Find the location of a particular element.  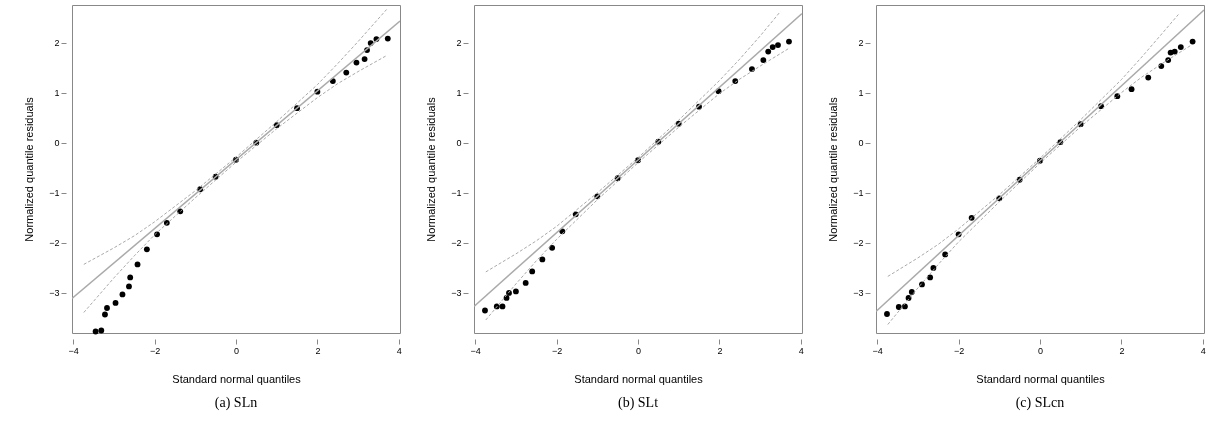

text: (c) SLcn is located at coordinates (1040, 403).